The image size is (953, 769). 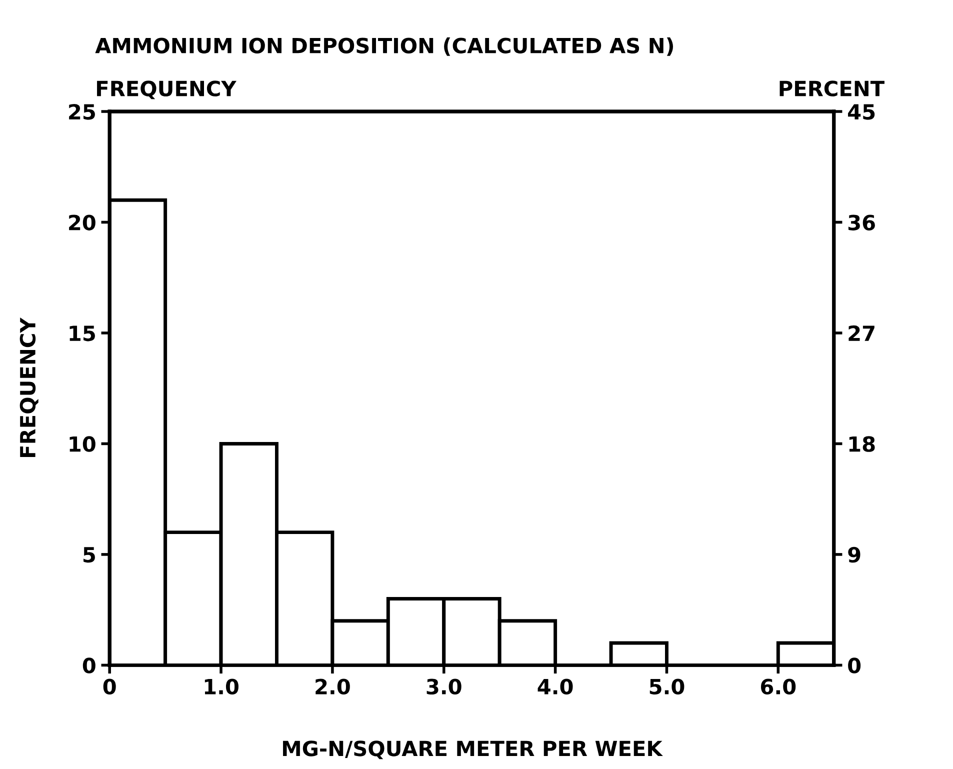 I want to click on y-tick-label: 10, so click(x=83, y=444).